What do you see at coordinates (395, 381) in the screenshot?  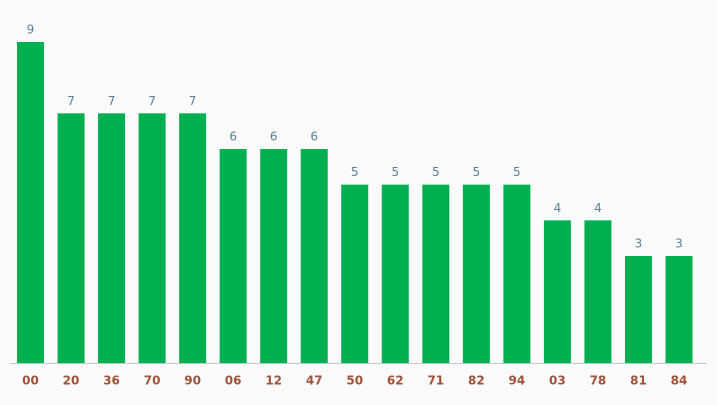 I see `x-tick-label: 62` at bounding box center [395, 381].